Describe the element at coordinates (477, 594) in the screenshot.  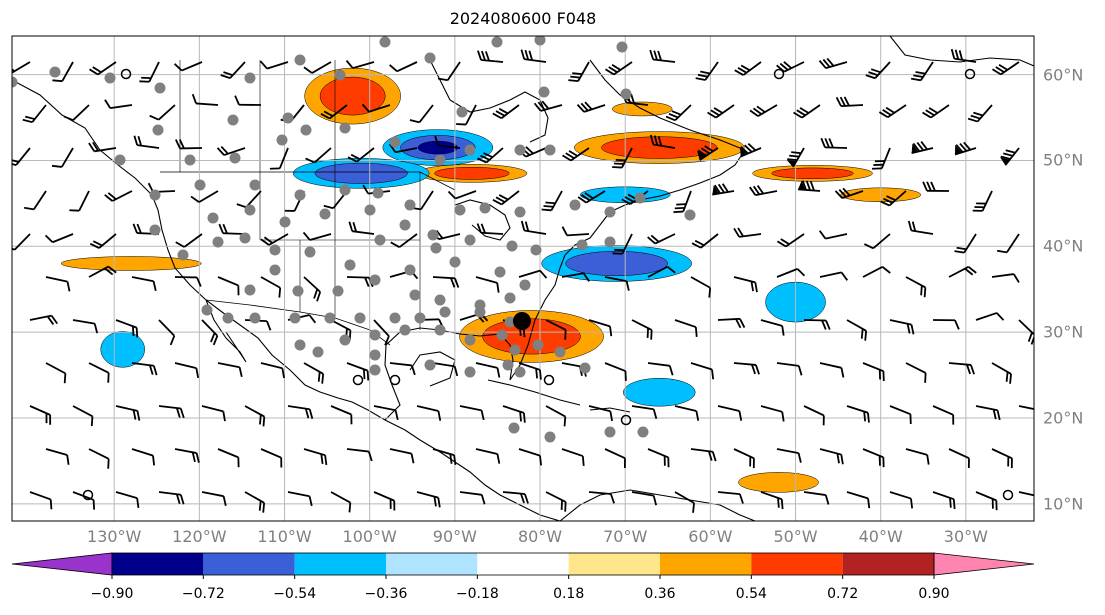
I see `colorbar-tick-label: −0.18` at that location.